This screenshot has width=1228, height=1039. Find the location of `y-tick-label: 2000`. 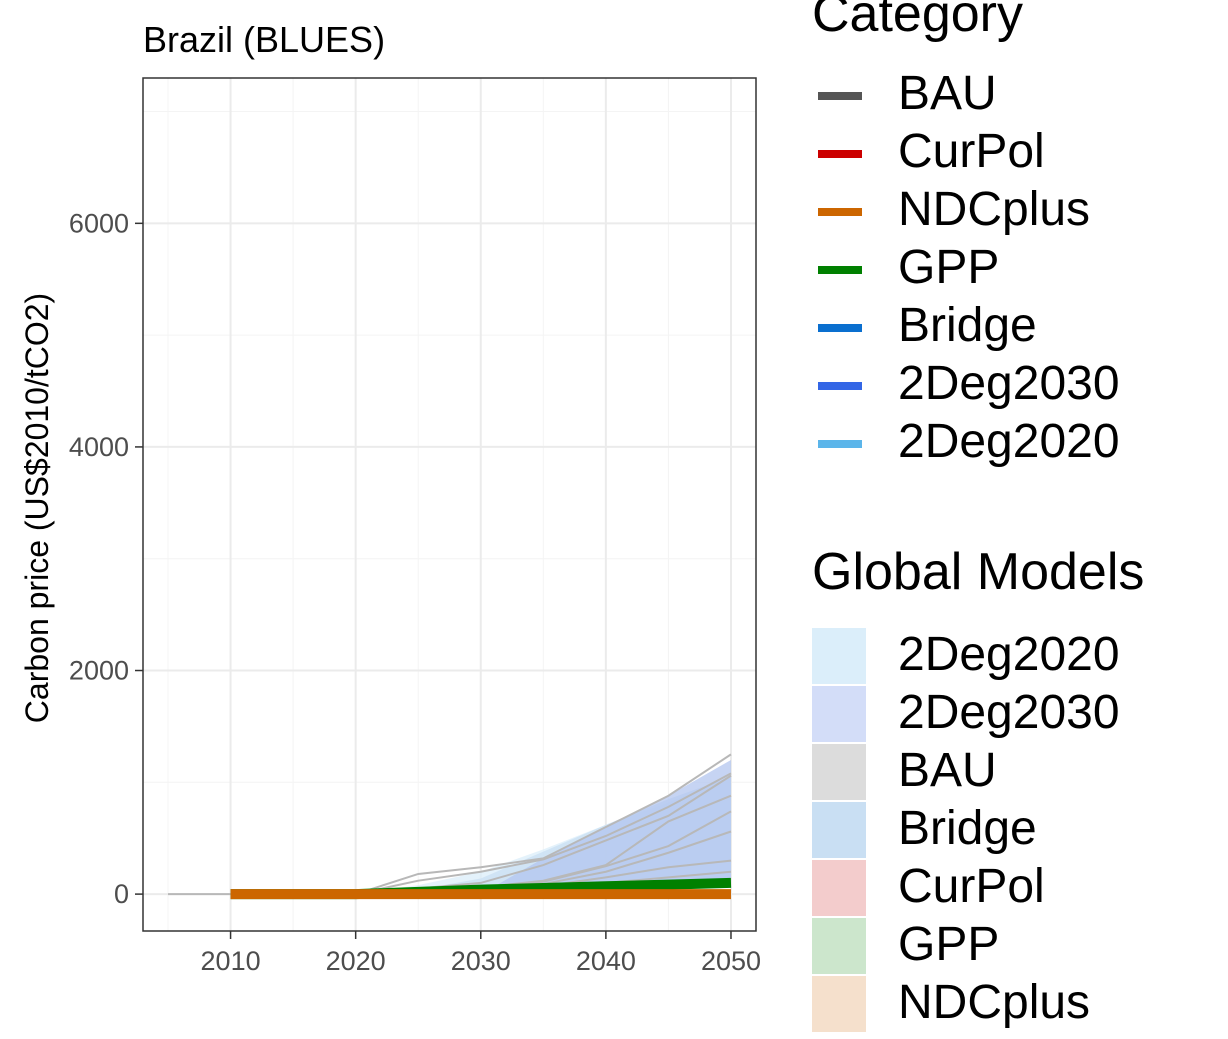

y-tick-label: 2000 is located at coordinates (99, 671).